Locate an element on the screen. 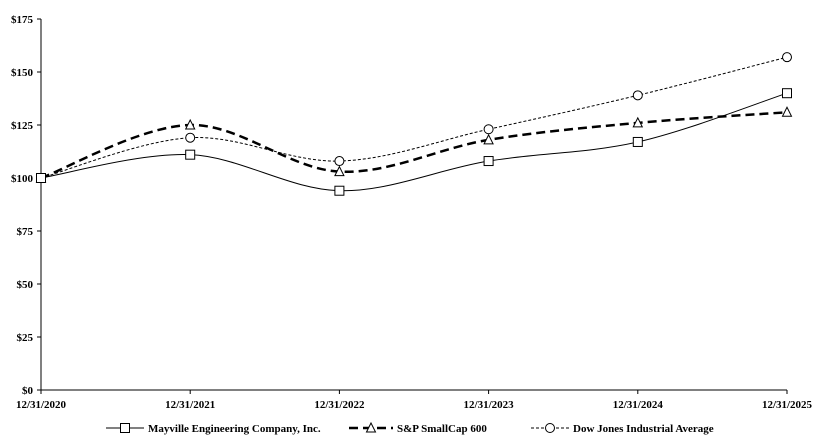 The image size is (817, 442). x-tick-label: 12/31/2020 is located at coordinates (41, 405).